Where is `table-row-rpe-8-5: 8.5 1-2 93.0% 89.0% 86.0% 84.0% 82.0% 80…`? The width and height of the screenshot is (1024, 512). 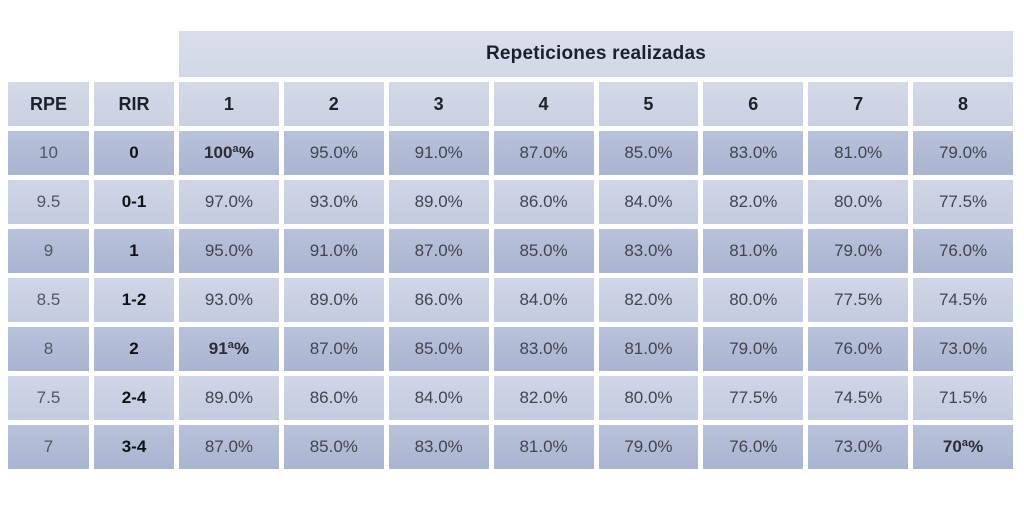 table-row-rpe-8-5: 8.5 1-2 93.0% 89.0% 86.0% 84.0% 82.0% 80… is located at coordinates (510, 300).